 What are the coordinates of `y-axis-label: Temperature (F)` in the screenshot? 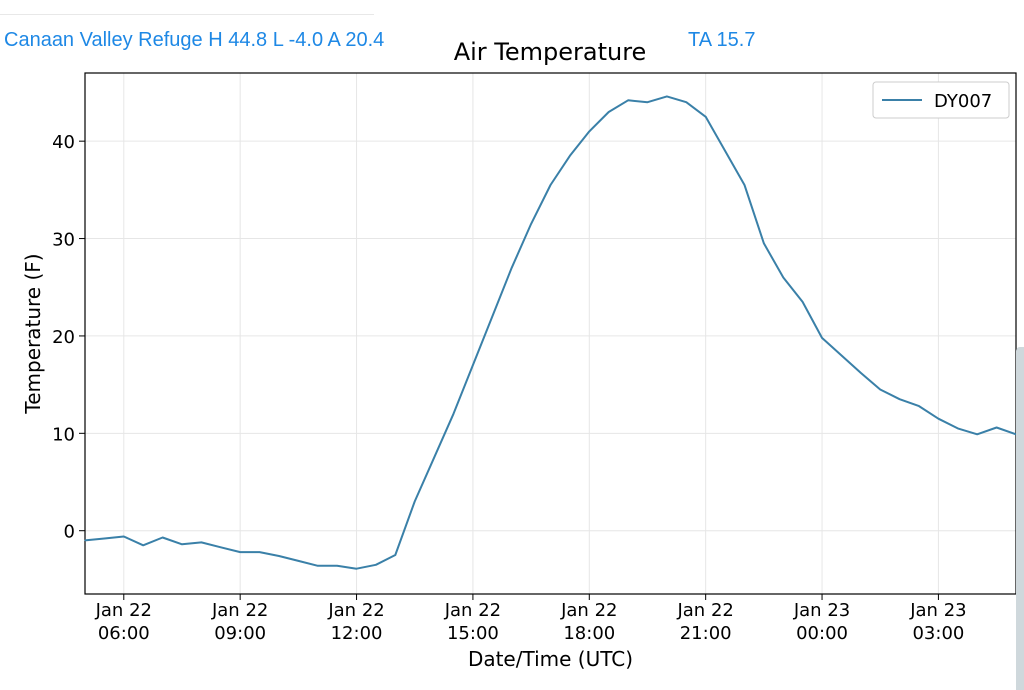 It's located at (33, 333).